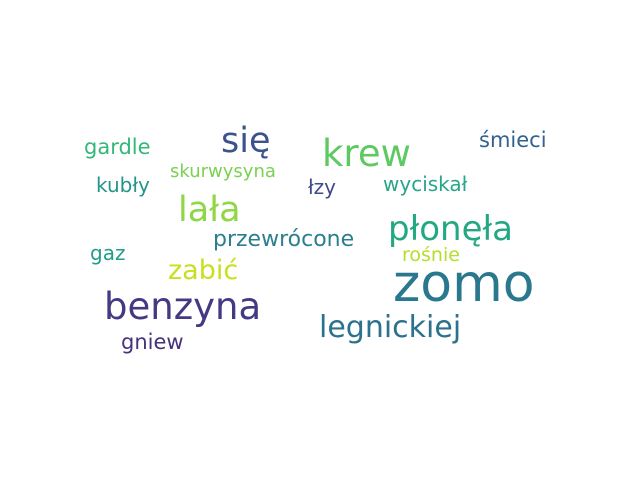  I want to click on word-lzy: łzy, so click(322, 187).